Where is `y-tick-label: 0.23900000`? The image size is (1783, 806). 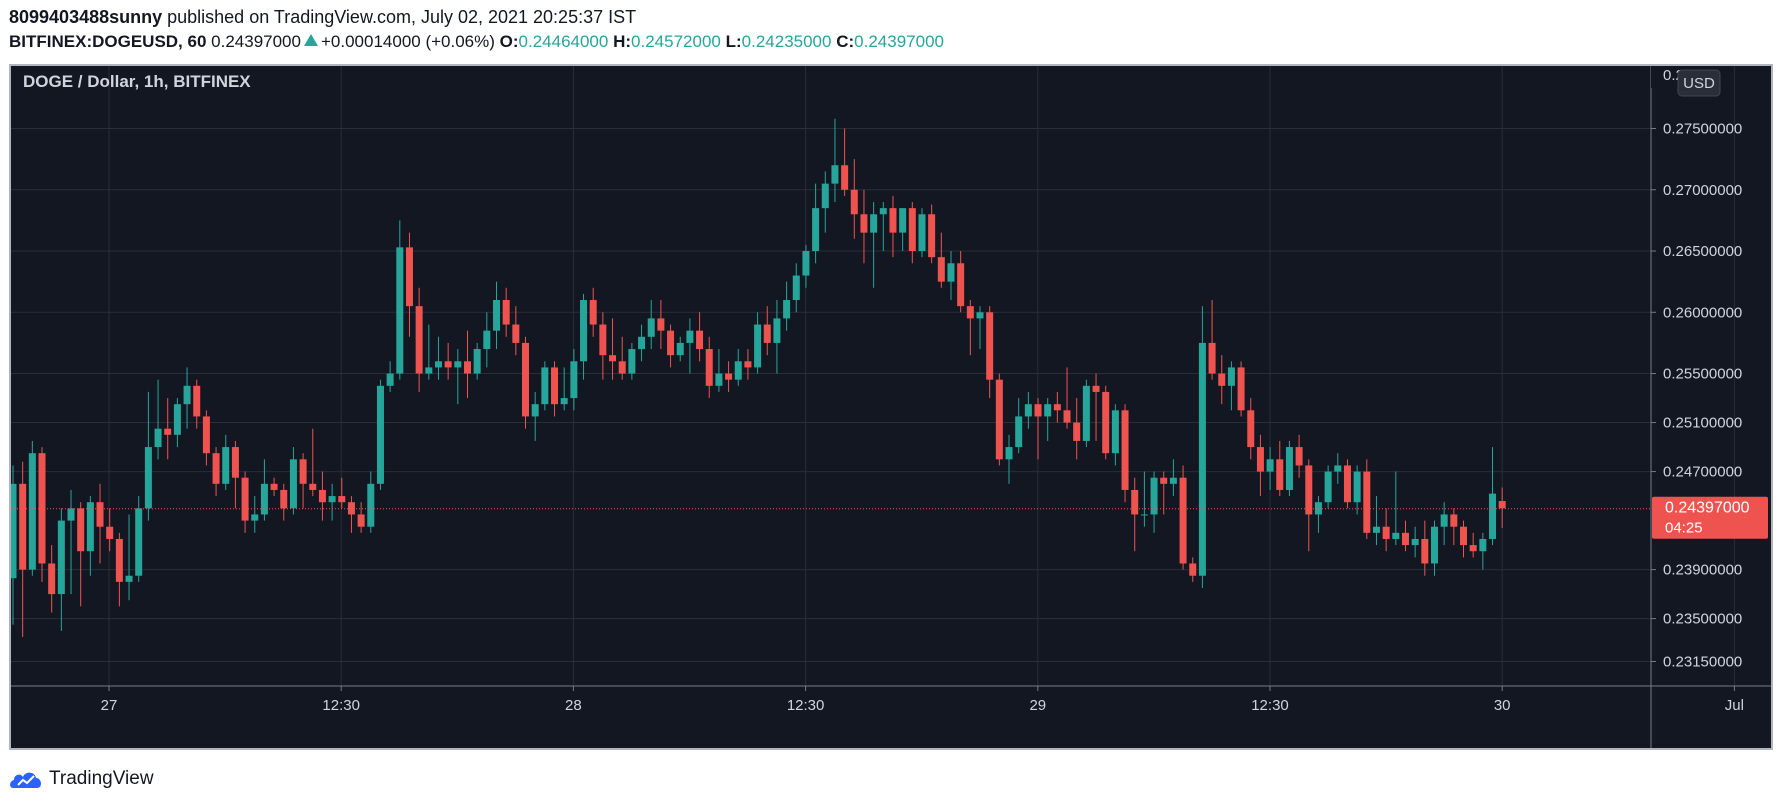
y-tick-label: 0.23900000 is located at coordinates (1702, 570).